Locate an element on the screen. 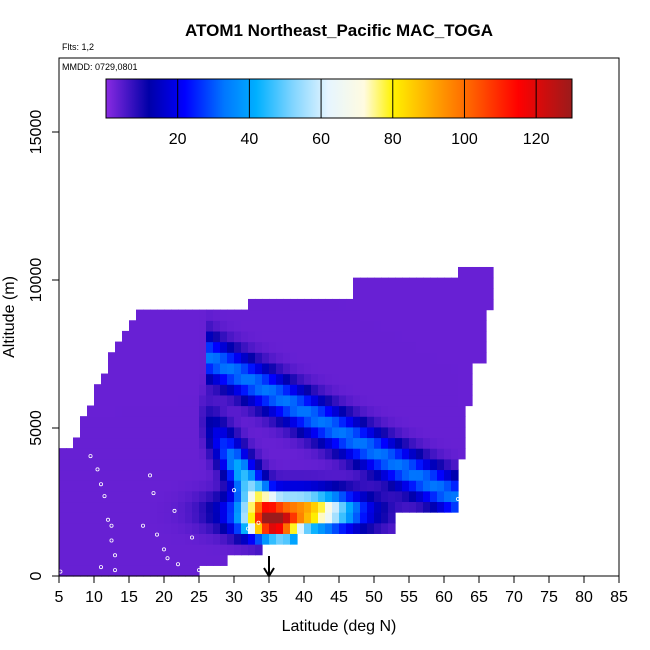 The width and height of the screenshot is (650, 650). x-tick-label: 50 is located at coordinates (374, 597).